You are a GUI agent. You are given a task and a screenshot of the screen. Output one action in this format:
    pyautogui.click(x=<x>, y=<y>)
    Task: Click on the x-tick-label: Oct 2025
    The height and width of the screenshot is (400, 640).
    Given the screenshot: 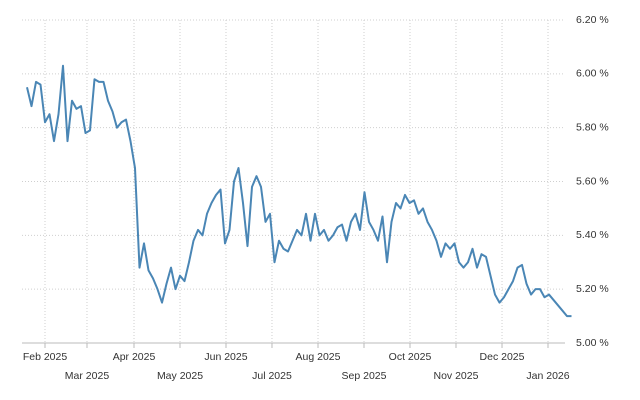 What is the action you would take?
    pyautogui.click(x=410, y=357)
    